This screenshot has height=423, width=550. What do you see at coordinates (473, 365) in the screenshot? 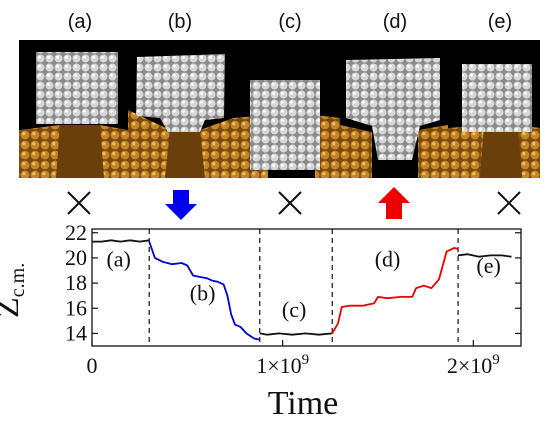
I see `x-tick-label: 2×10⁹` at bounding box center [473, 365].